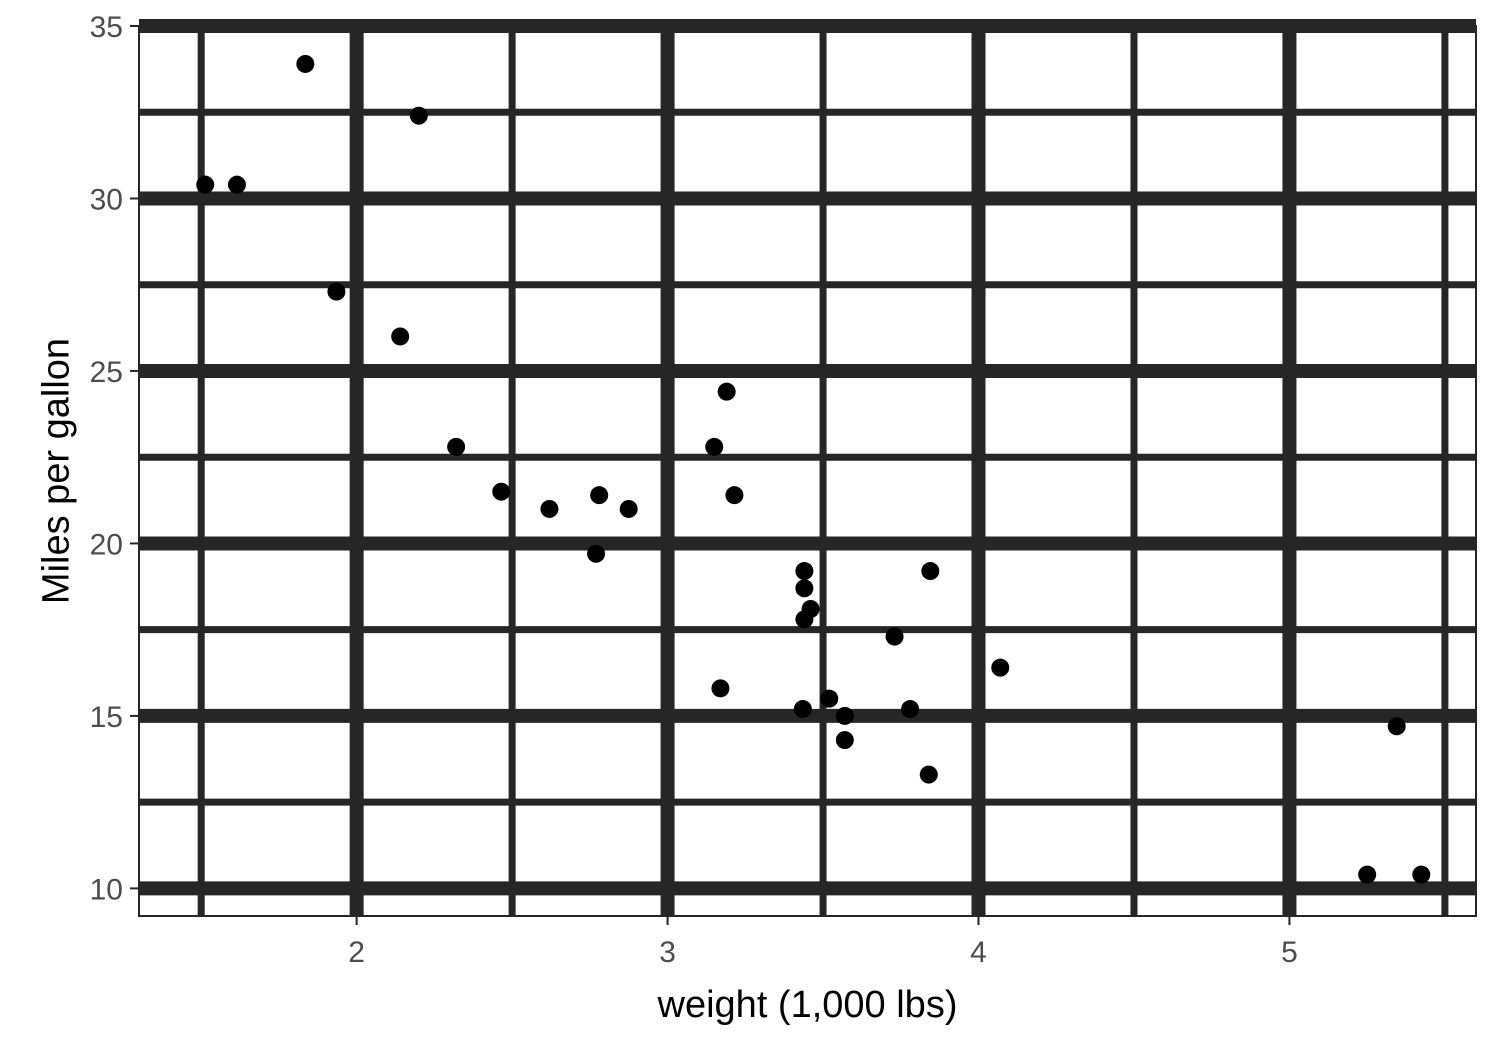 This screenshot has height=1050, width=1500. I want to click on x-tick-label: 3, so click(667, 952).